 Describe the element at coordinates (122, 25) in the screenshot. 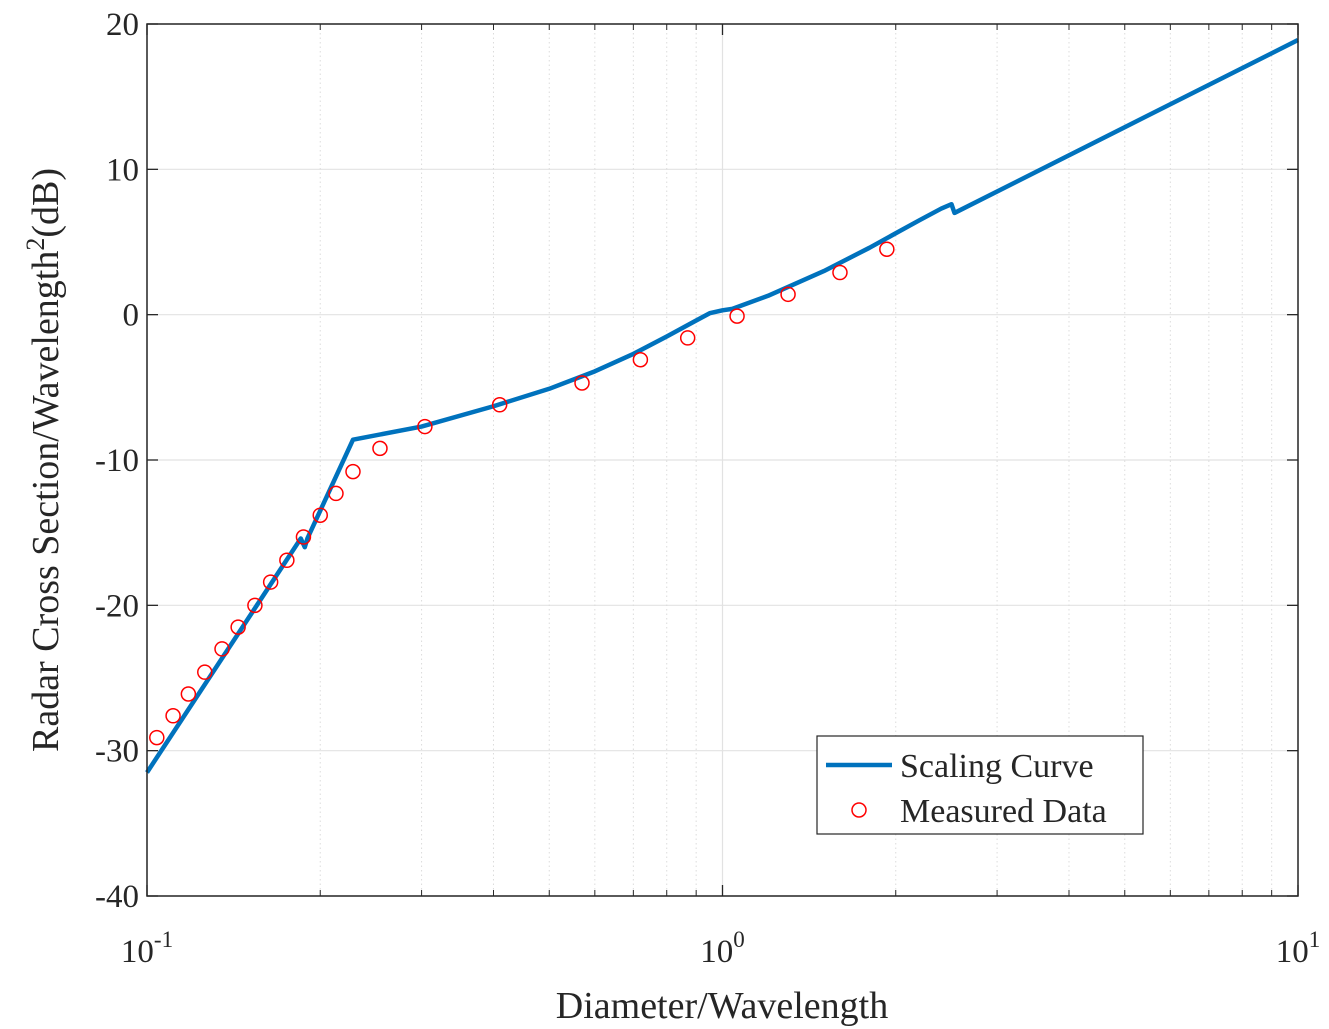

I see `y-tick-label: 20` at that location.